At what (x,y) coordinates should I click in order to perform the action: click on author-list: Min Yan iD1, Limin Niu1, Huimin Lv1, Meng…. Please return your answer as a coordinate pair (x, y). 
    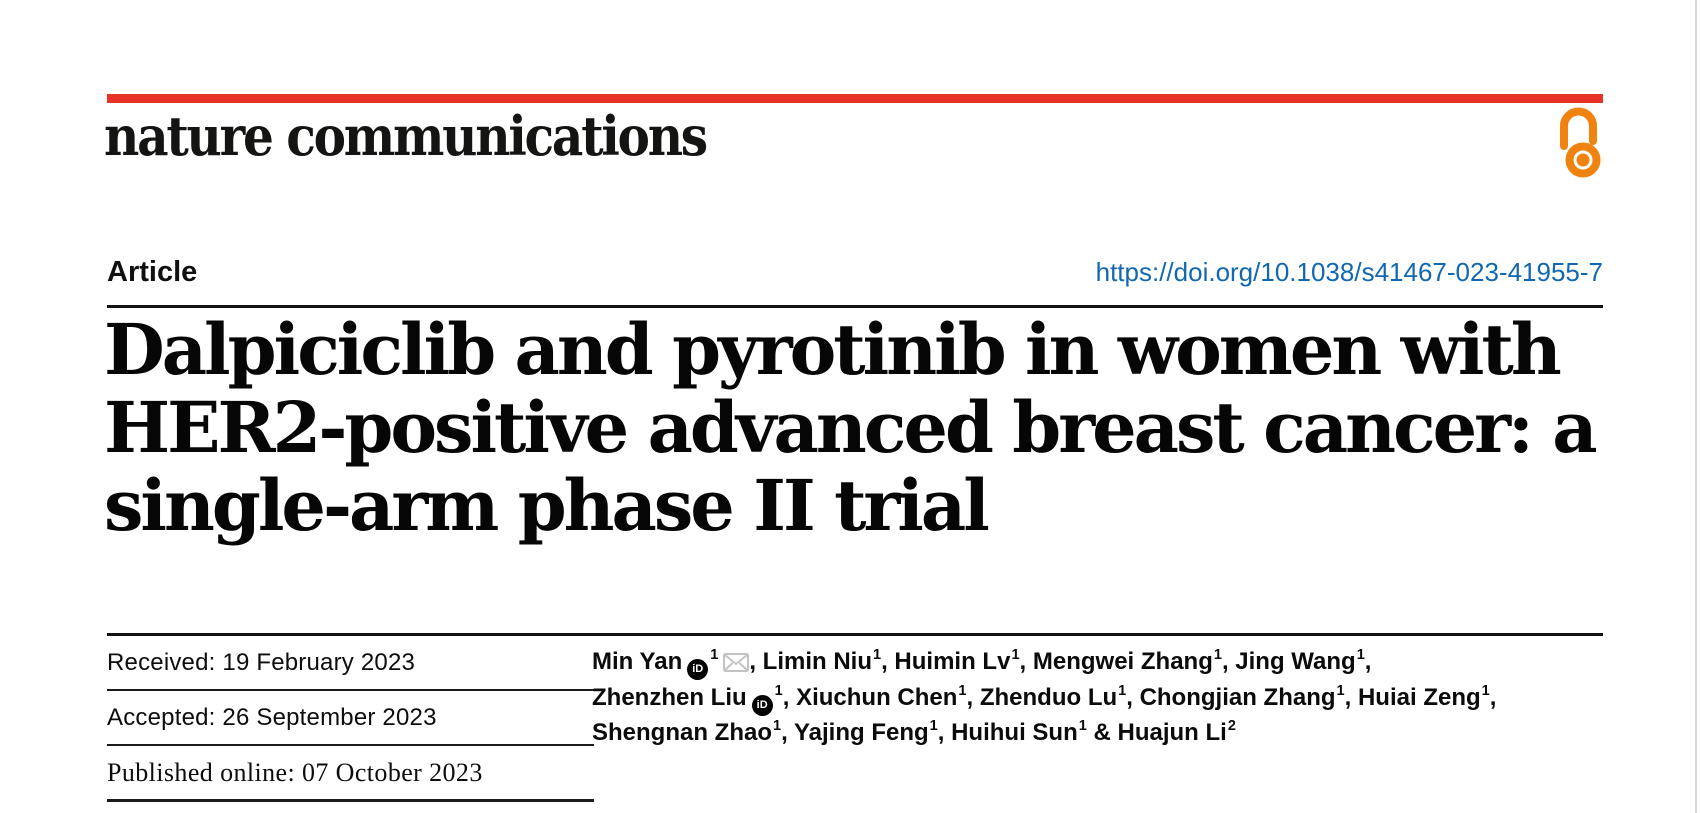
    Looking at the image, I should click on (1044, 696).